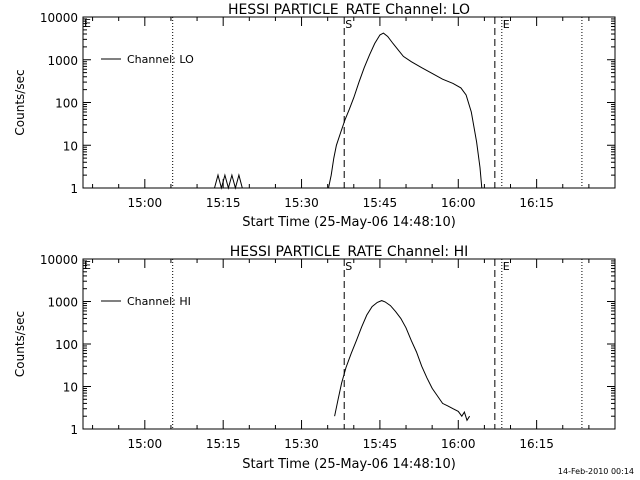 The height and width of the screenshot is (480, 640). What do you see at coordinates (159, 301) in the screenshot?
I see `legend-label: Channel: HI` at bounding box center [159, 301].